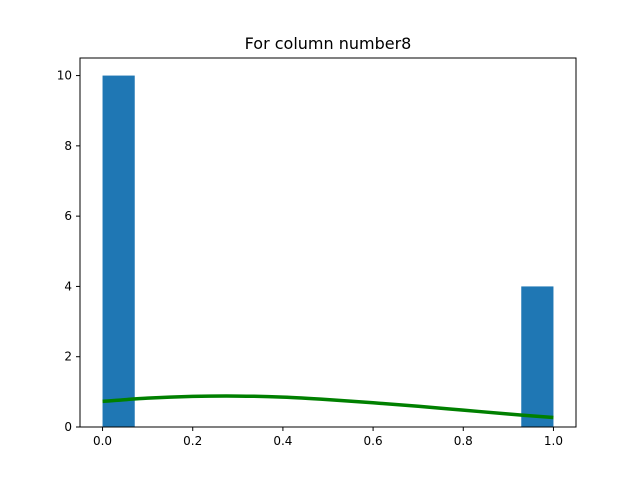  Describe the element at coordinates (192, 441) in the screenshot. I see `x-tick-label: 0.2` at that location.